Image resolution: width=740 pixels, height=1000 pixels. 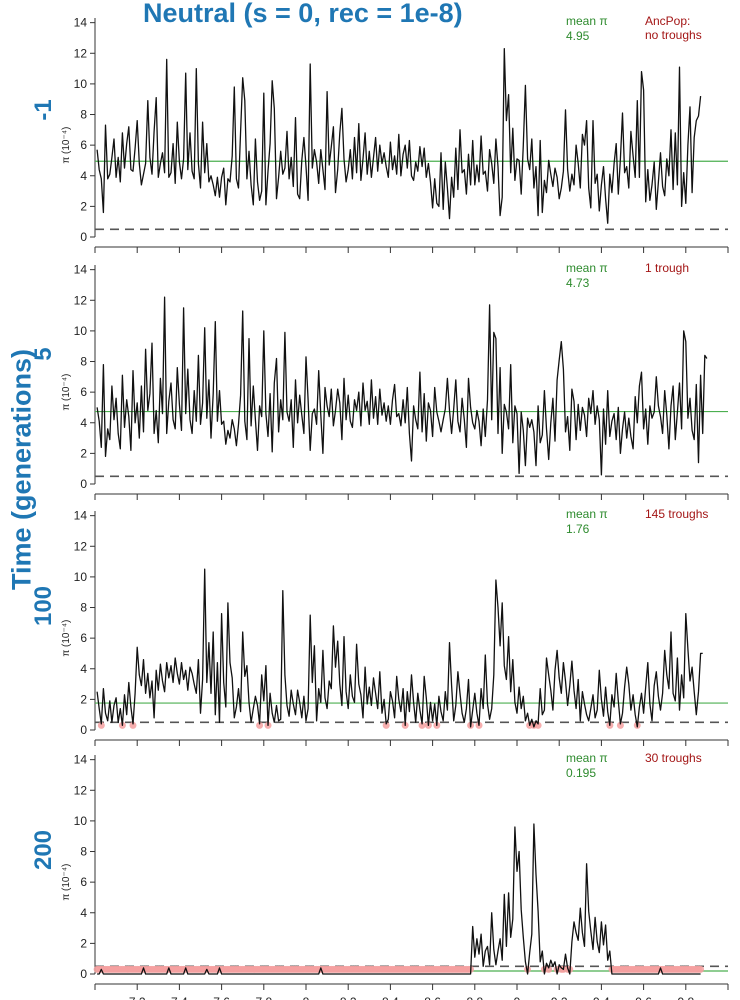 What do you see at coordinates (66, 882) in the screenshot?
I see `y-axis-label-3: π (10⁻⁴)` at bounding box center [66, 882].